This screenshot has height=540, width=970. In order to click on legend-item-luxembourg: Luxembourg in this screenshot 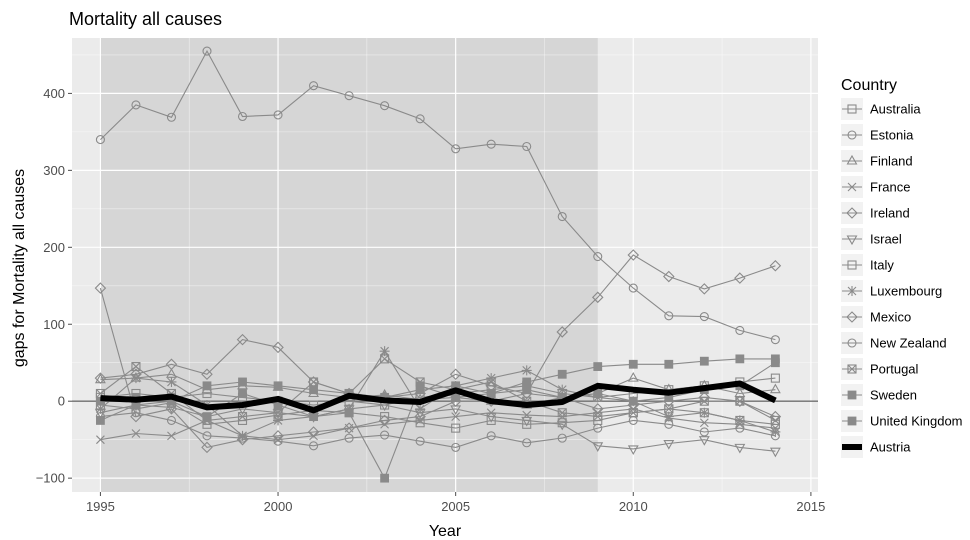, I will do `click(891, 291)`.